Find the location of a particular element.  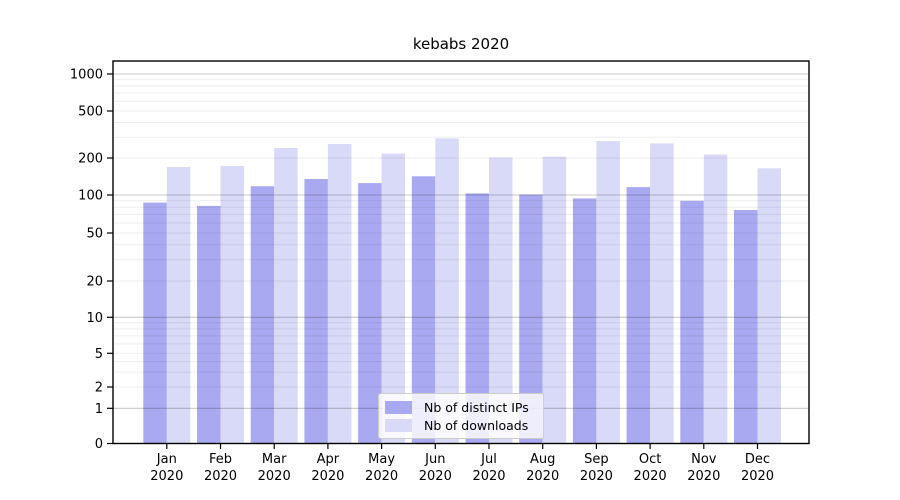

bar-downloads-jul is located at coordinates (501, 300).